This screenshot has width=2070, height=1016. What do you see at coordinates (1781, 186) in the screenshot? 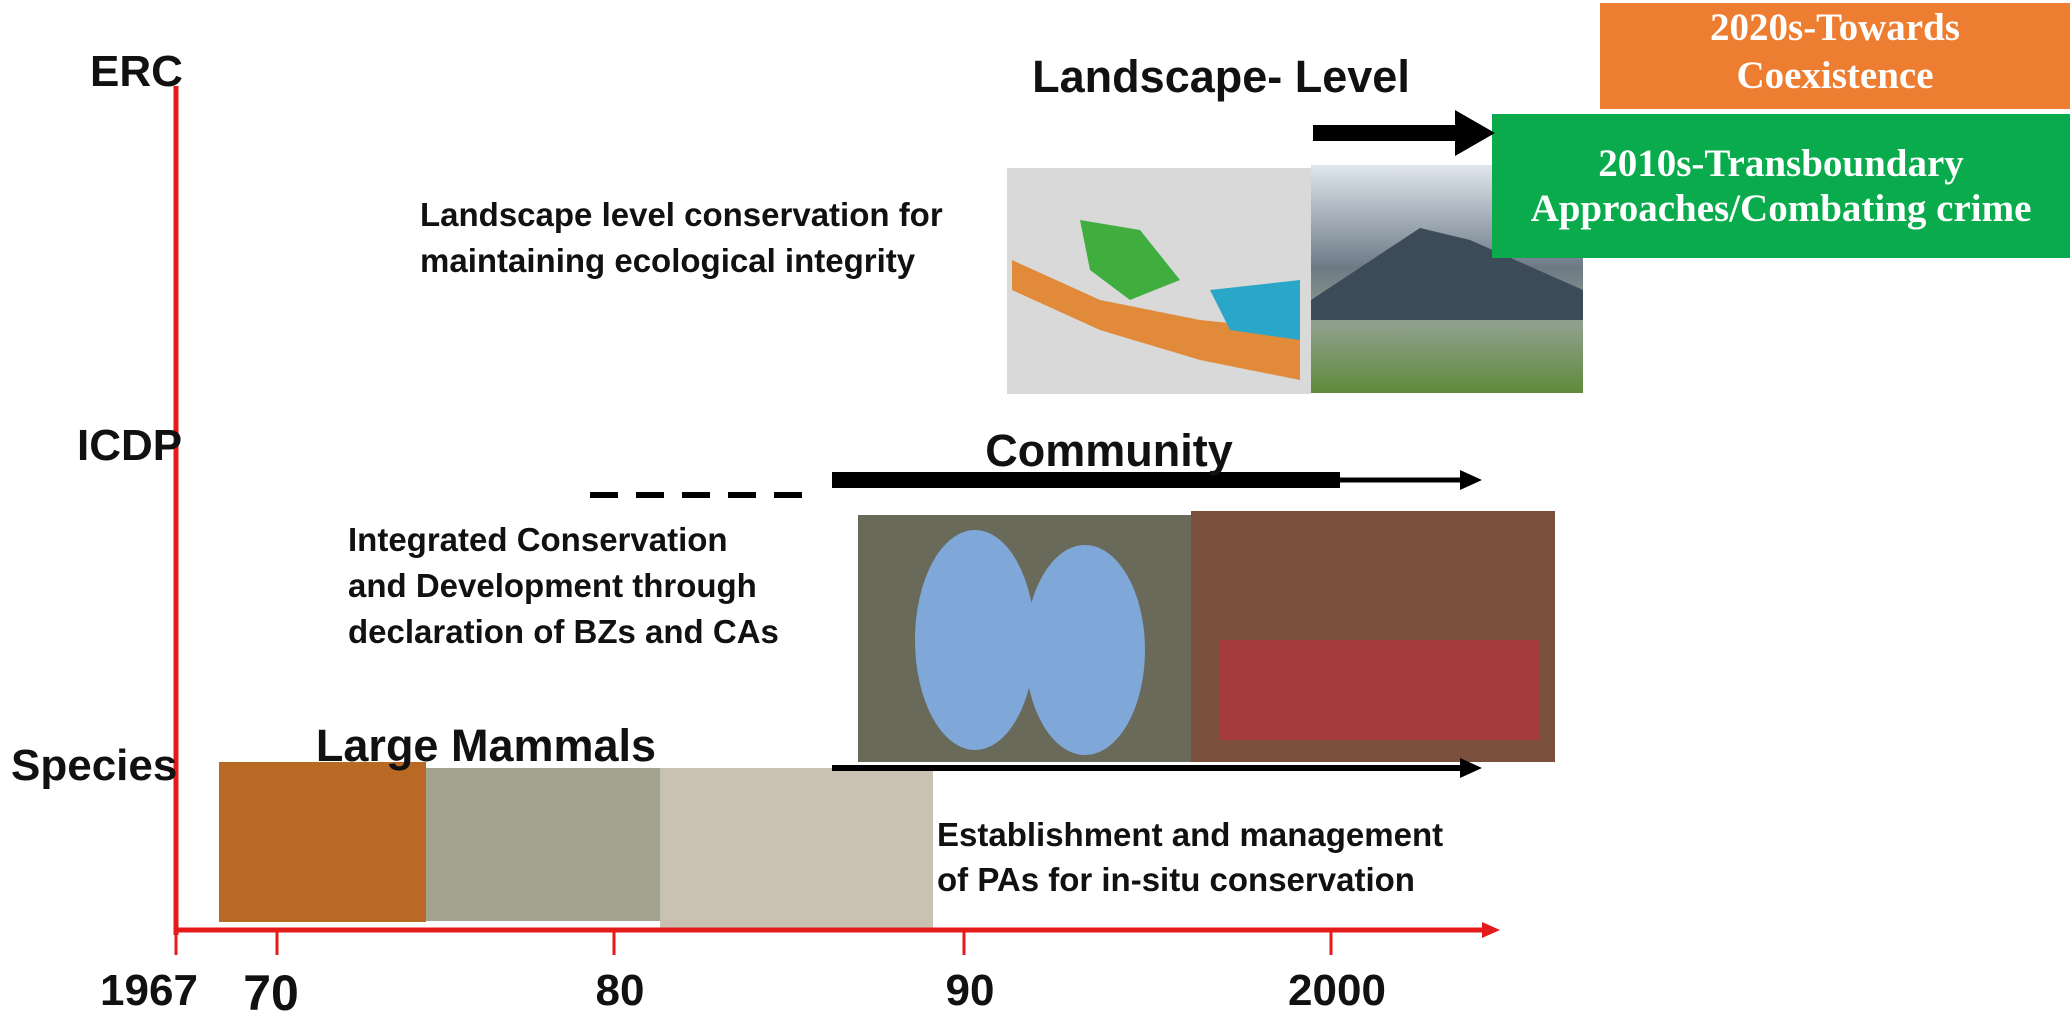
I see `green-box` at bounding box center [1781, 186].